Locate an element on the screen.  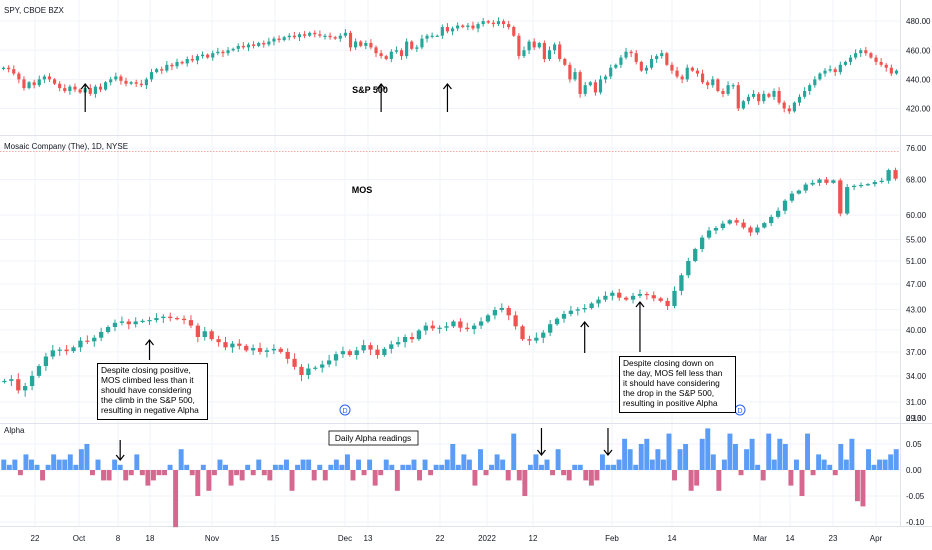
spy-y-tick-label: 420.00 is located at coordinates (918, 108).